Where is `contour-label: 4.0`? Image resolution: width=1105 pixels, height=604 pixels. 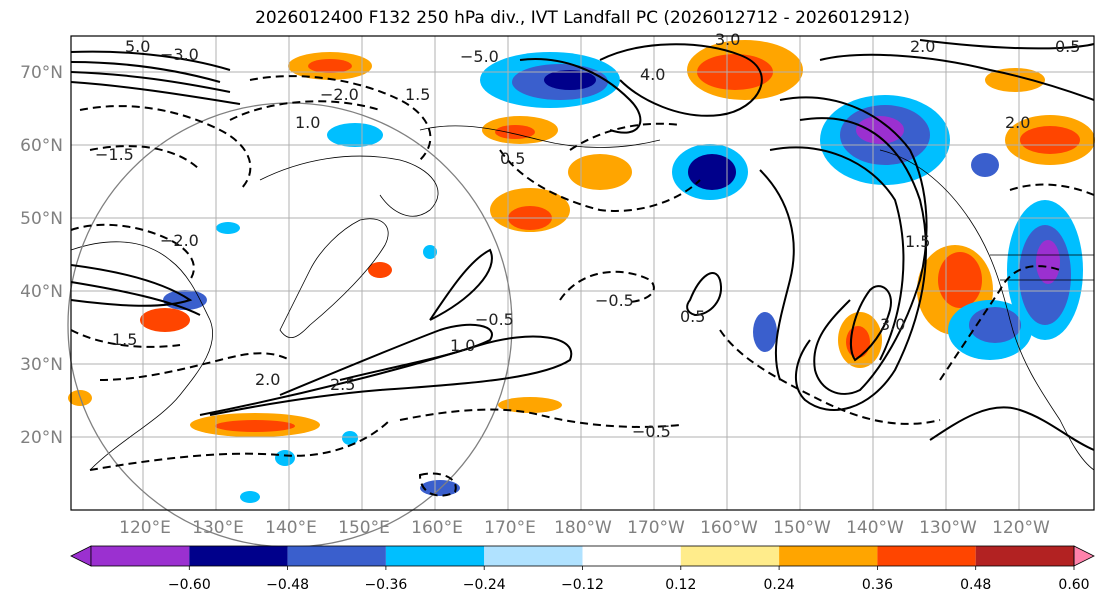 contour-label: 4.0 is located at coordinates (652, 74).